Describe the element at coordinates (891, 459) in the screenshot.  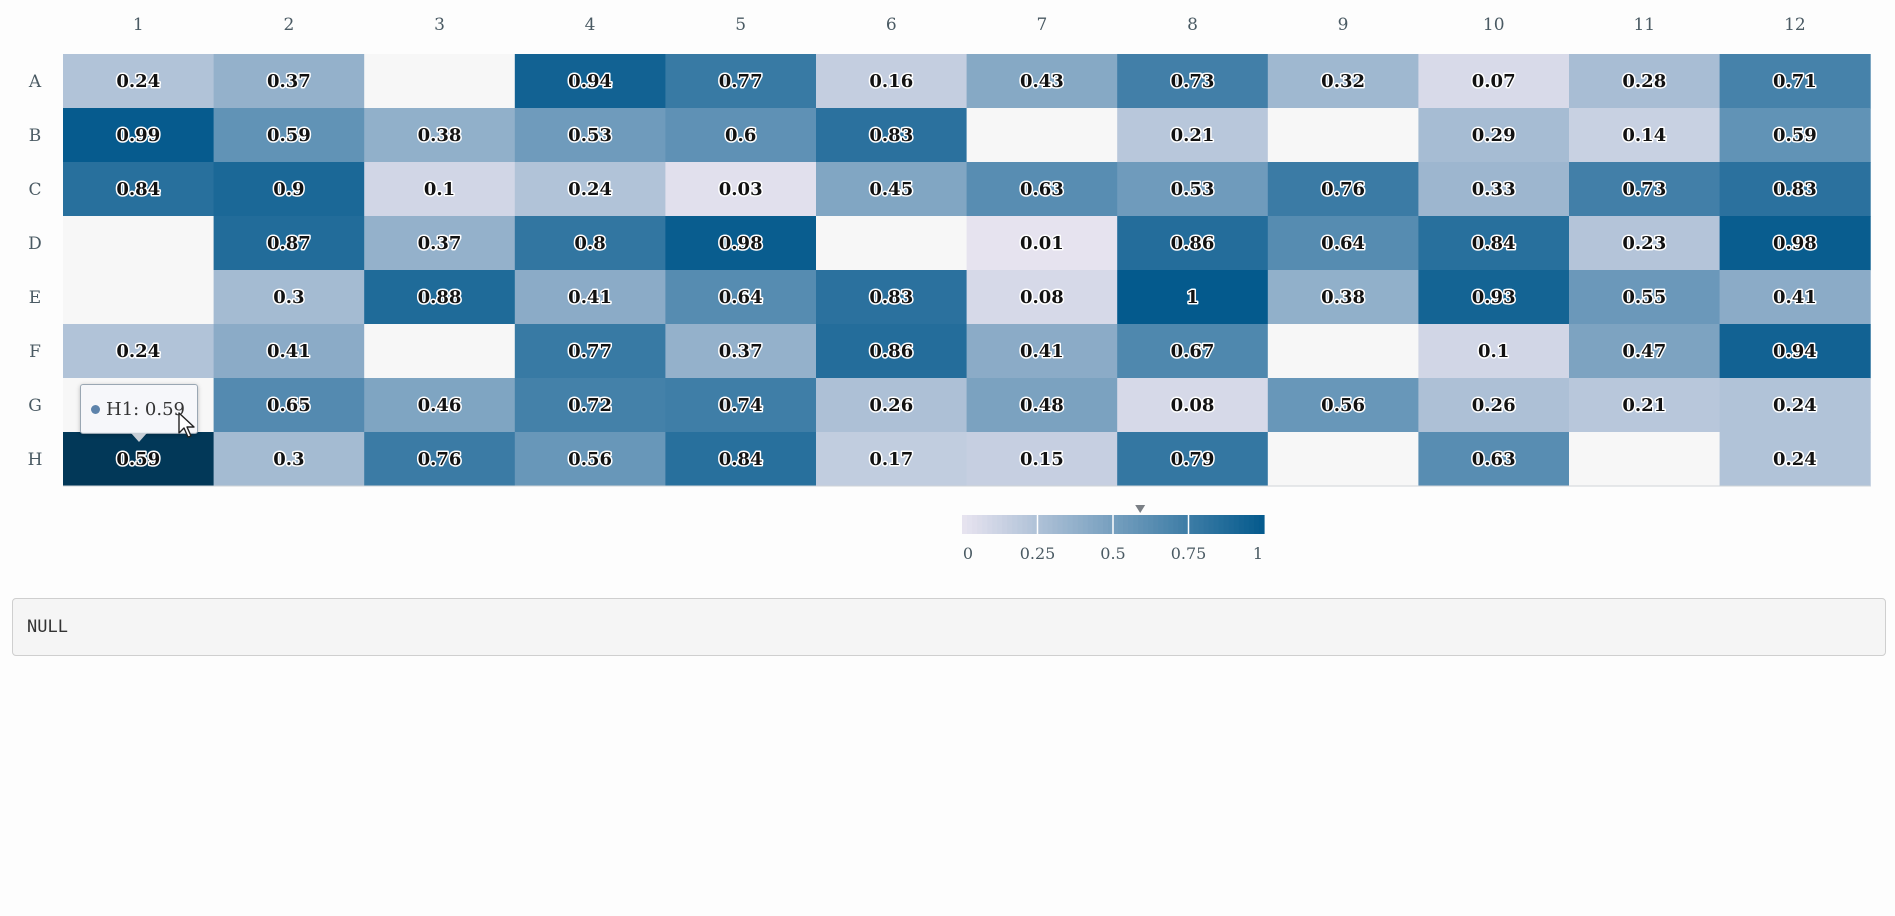
I see `cell-value-label: 0.17` at that location.